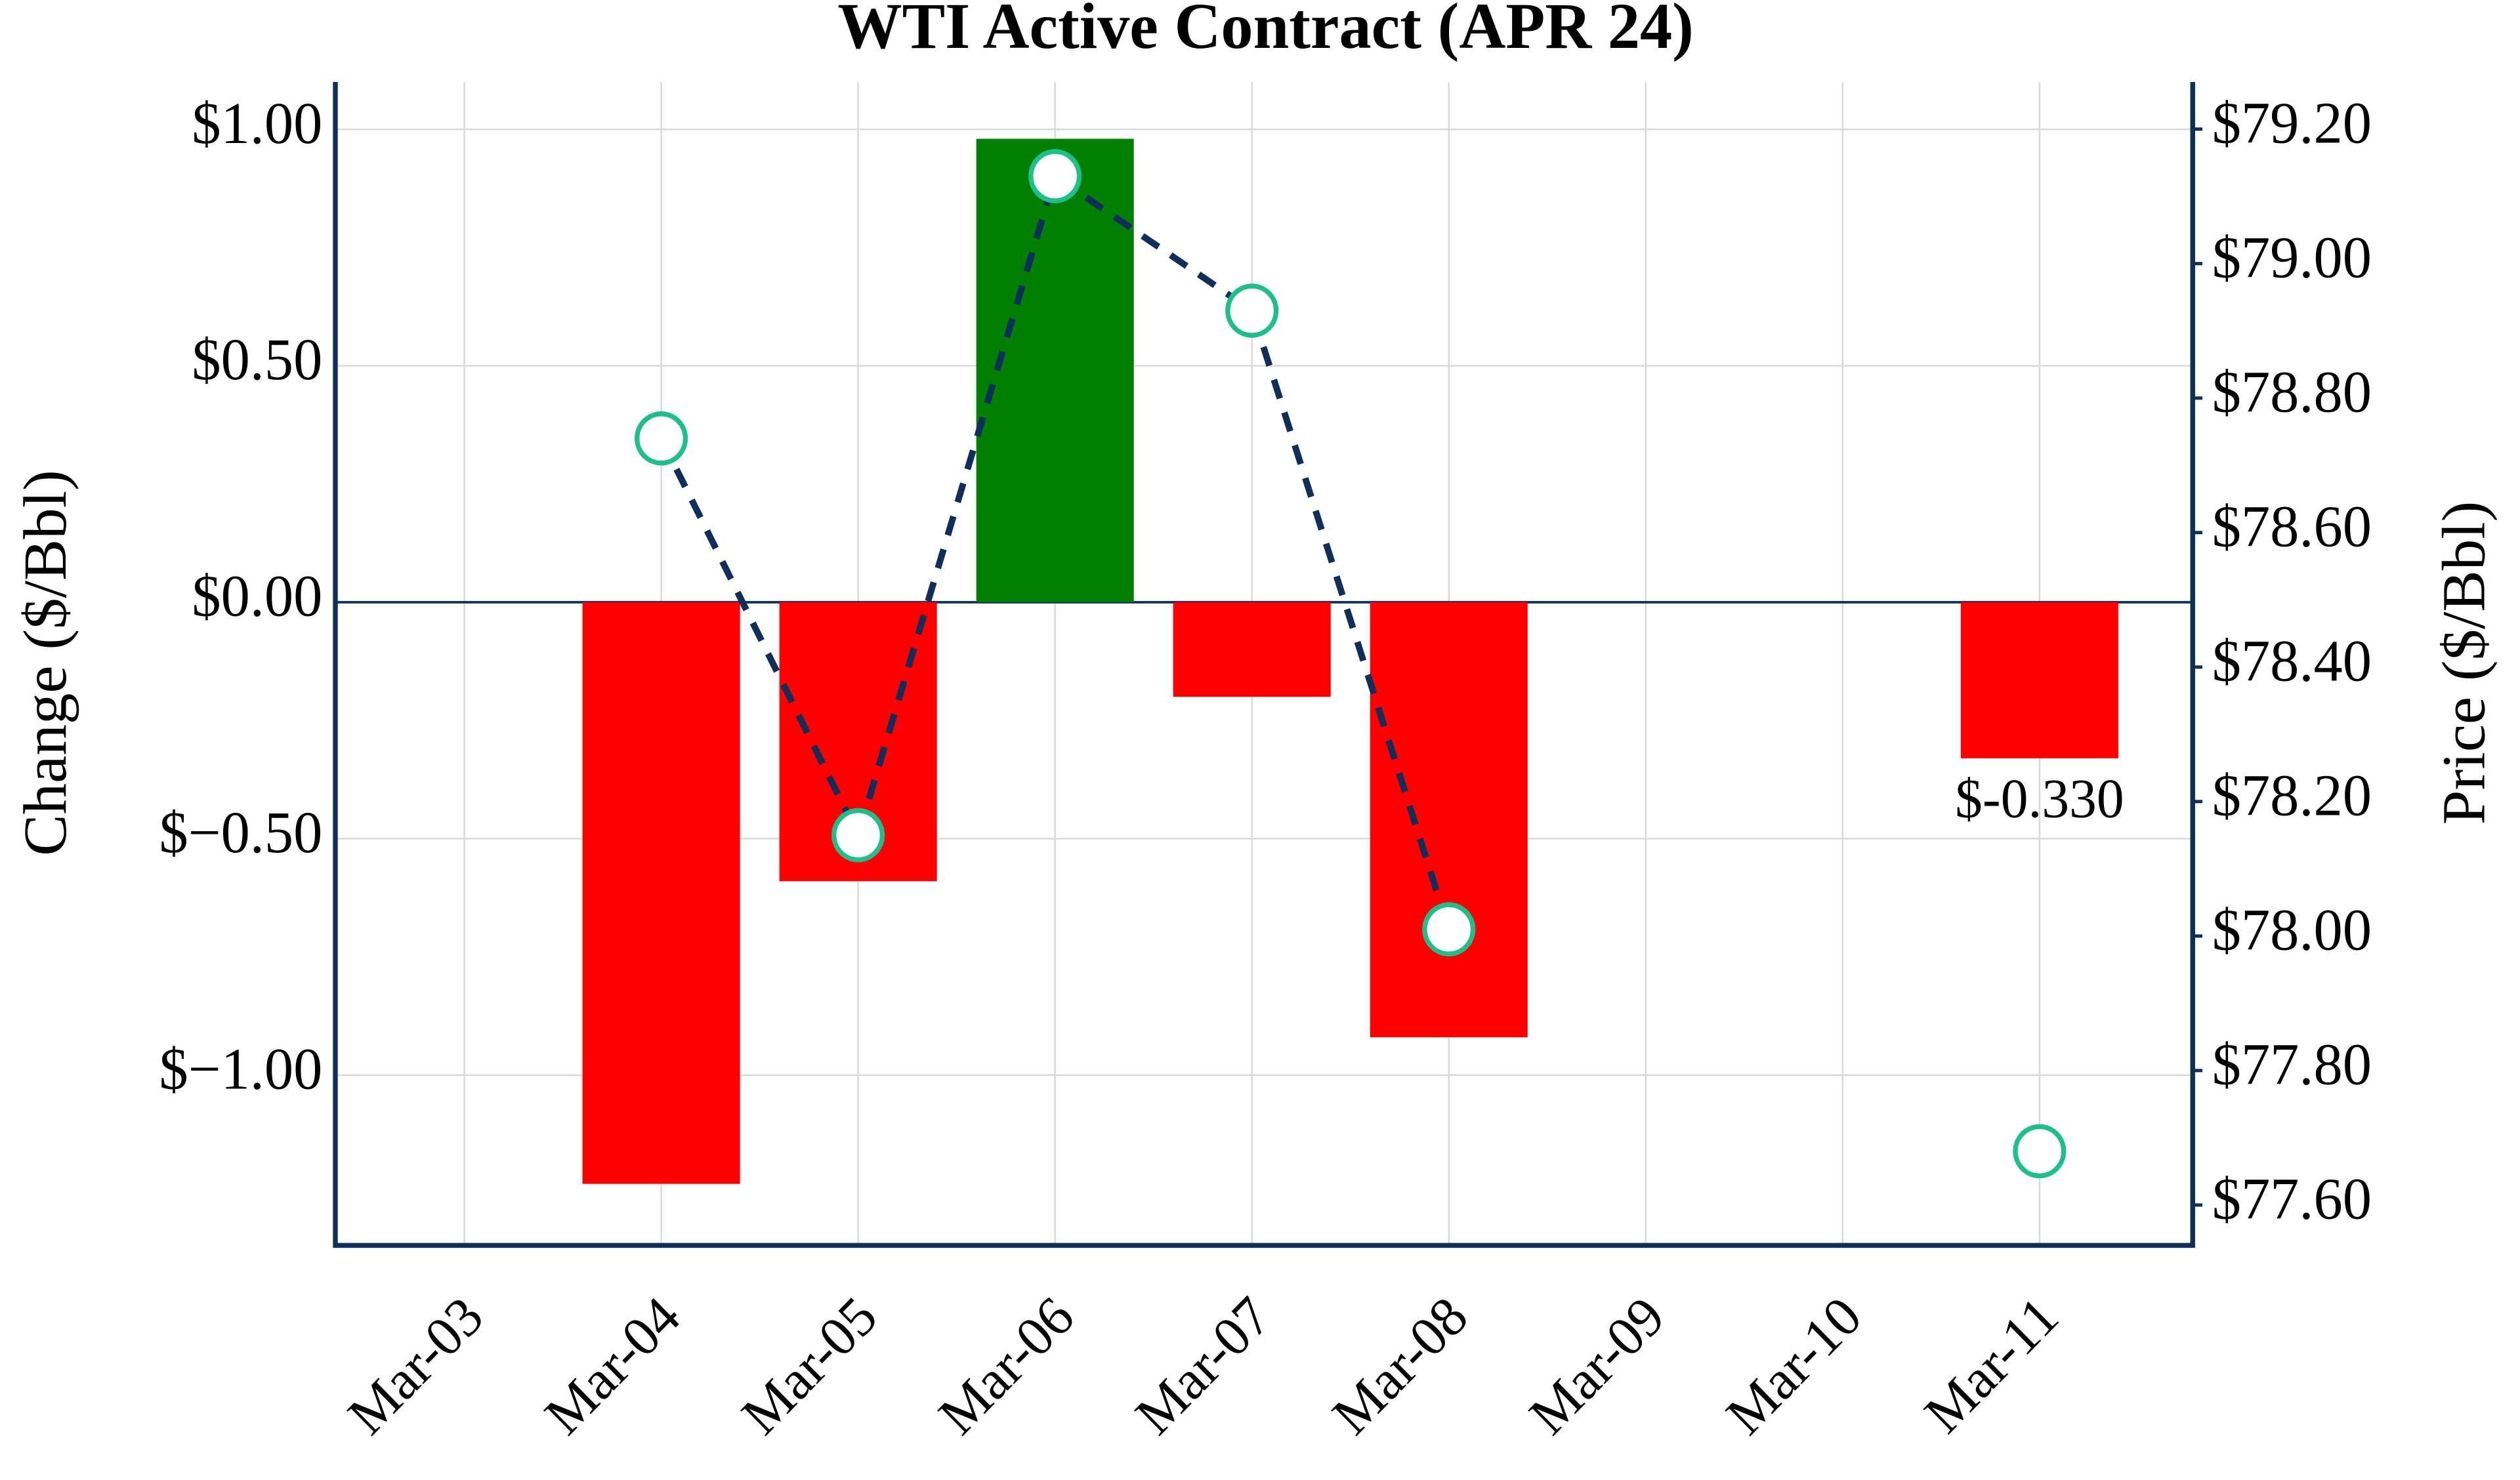 This screenshot has width=2520, height=1480. What do you see at coordinates (2292, 392) in the screenshot?
I see `y2-tick-label: $78.80` at bounding box center [2292, 392].